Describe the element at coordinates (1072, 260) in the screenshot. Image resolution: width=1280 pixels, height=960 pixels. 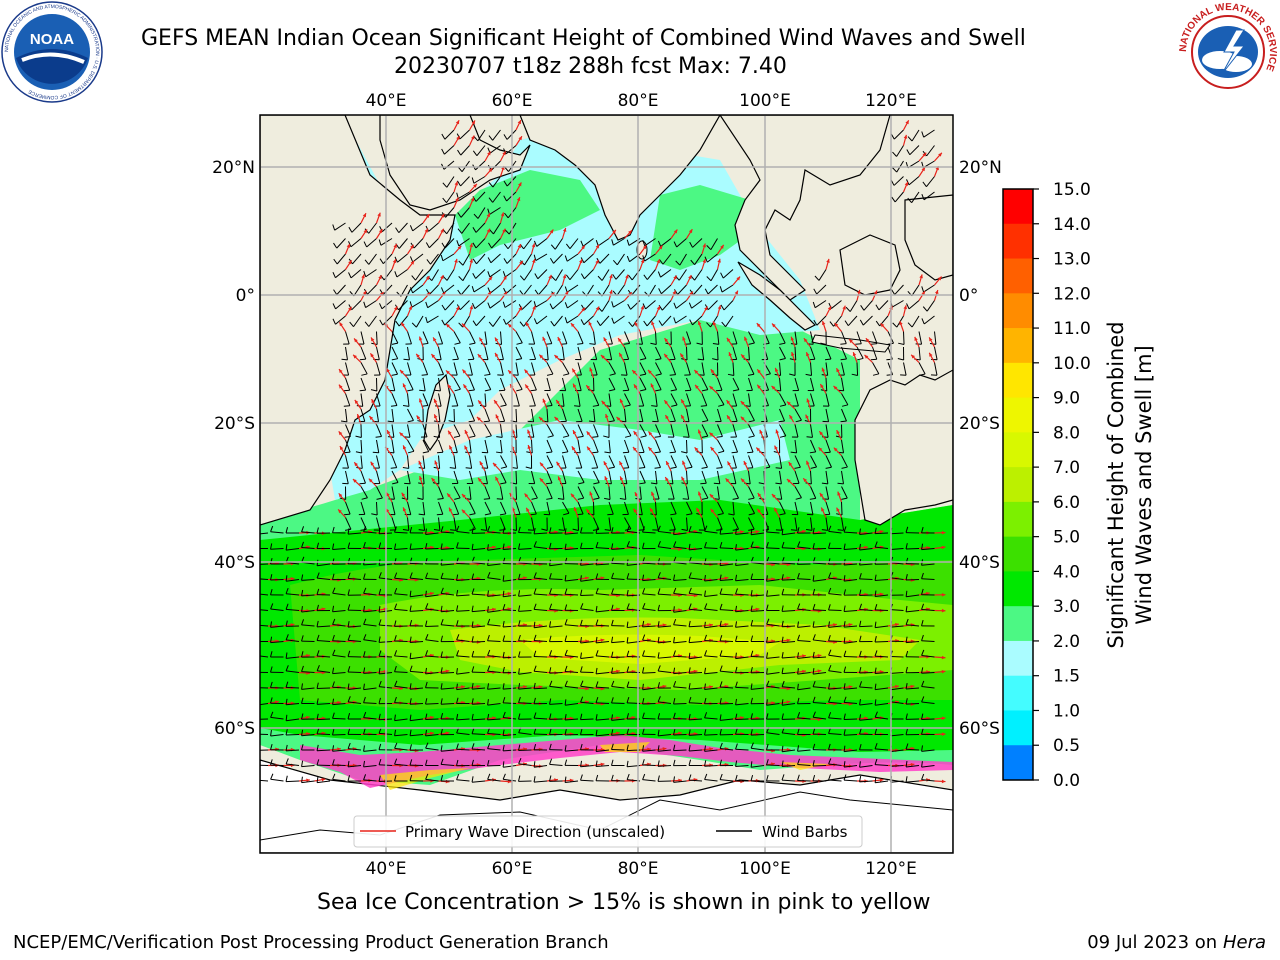
I see `colorbar-tick-label: 13.0` at that location.